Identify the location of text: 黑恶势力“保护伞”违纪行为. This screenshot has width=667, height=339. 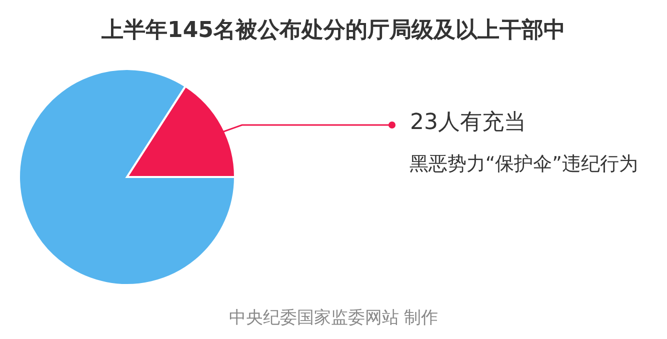
(523, 164).